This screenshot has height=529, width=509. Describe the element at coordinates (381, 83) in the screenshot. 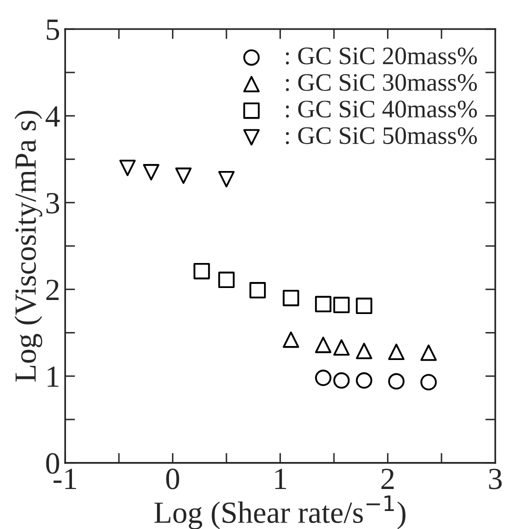

I see `legend-label: : GC SiC 30mass%` at that location.